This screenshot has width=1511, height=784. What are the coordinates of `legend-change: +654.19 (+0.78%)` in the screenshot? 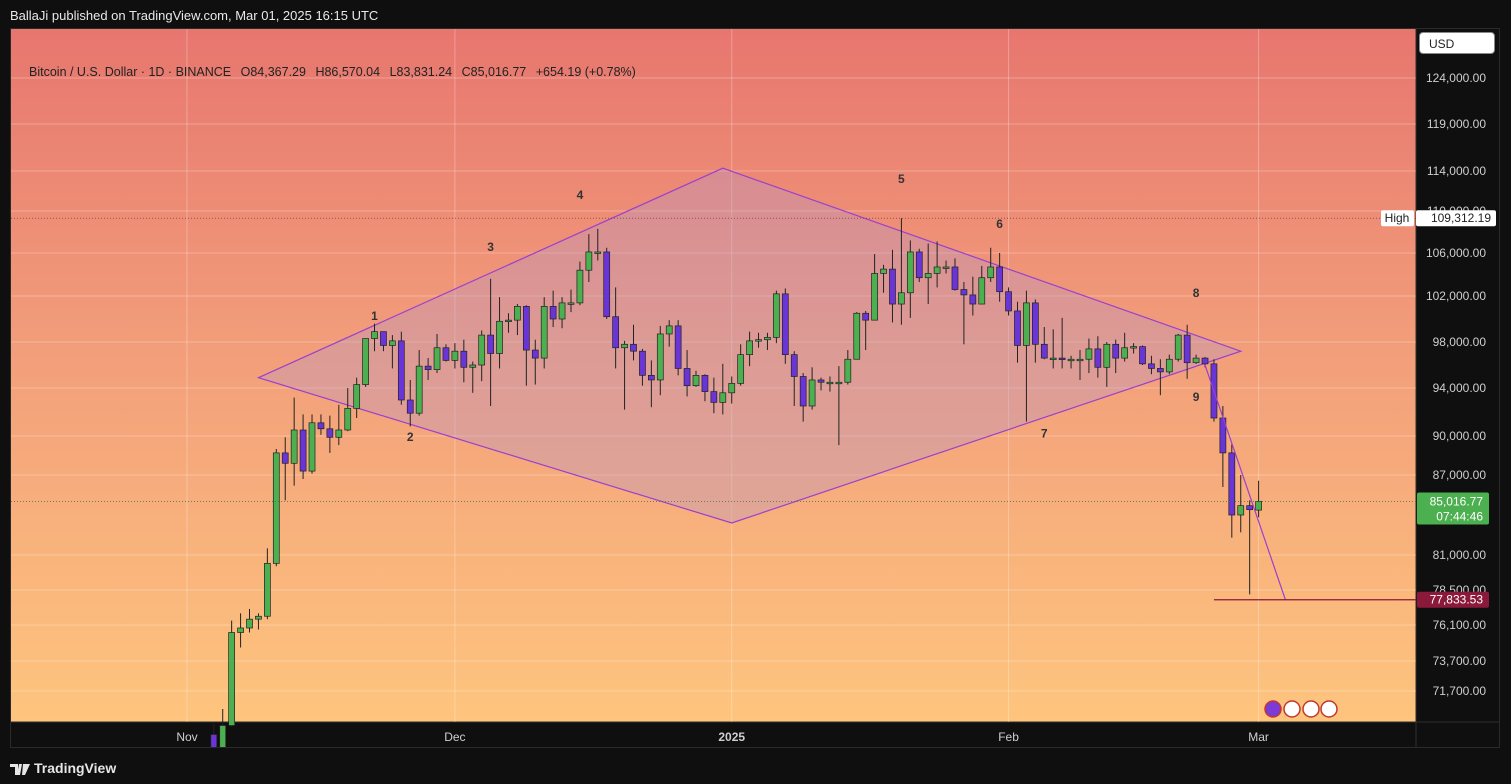 It's located at (585, 72).